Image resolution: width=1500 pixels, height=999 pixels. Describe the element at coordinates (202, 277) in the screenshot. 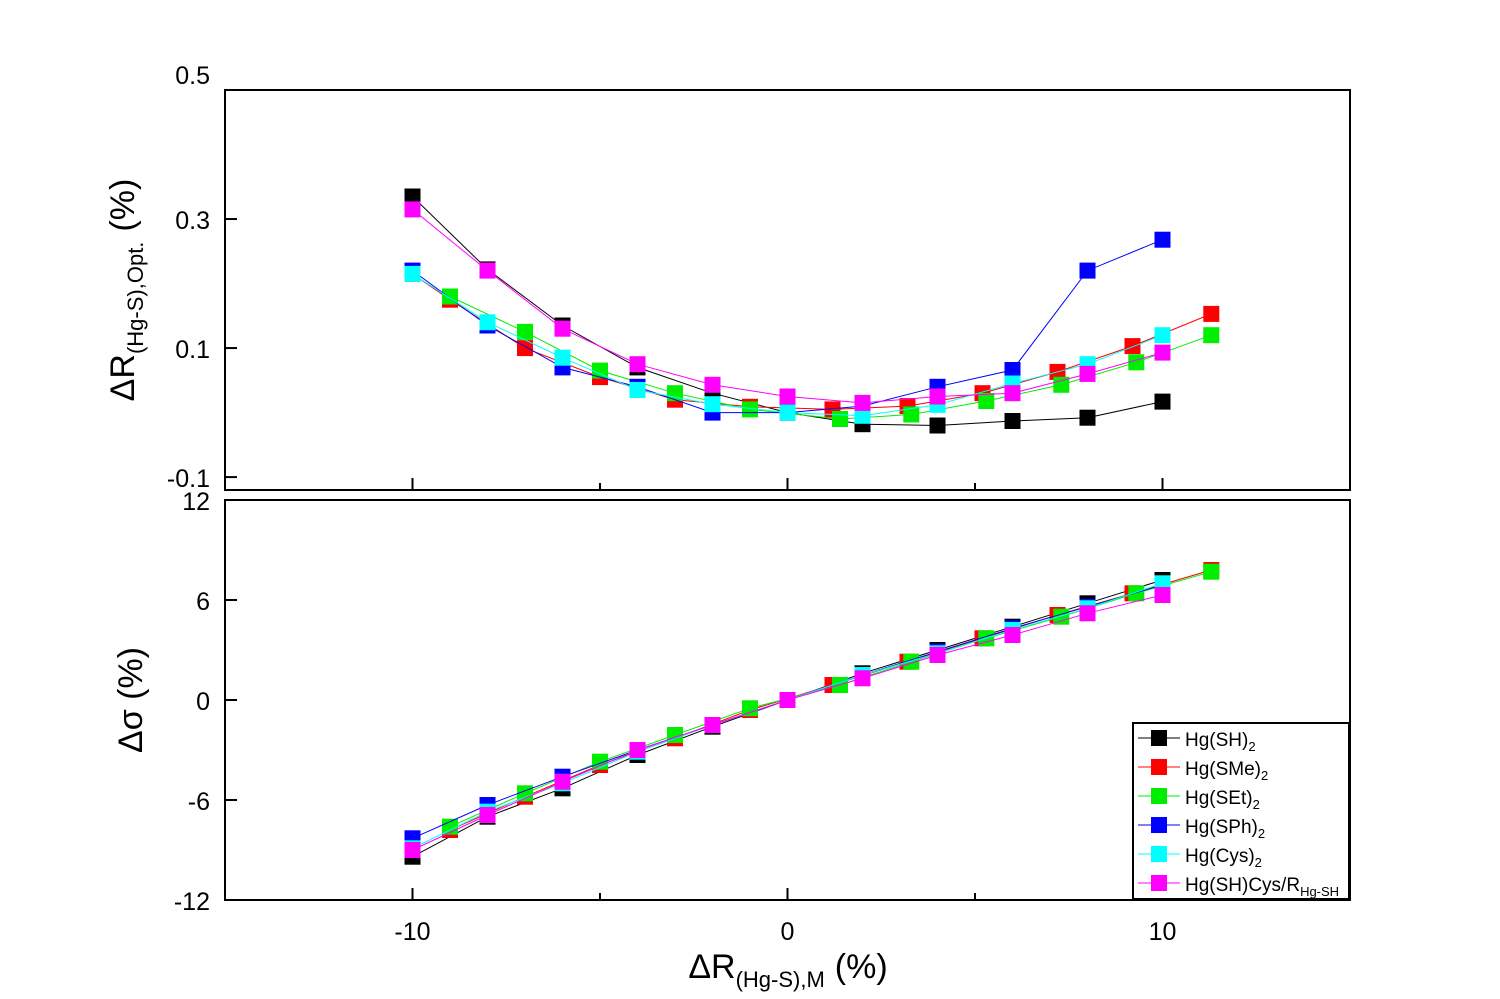

I see `top-y-ticks: -0.1 0.1 0.3 0.5` at that location.